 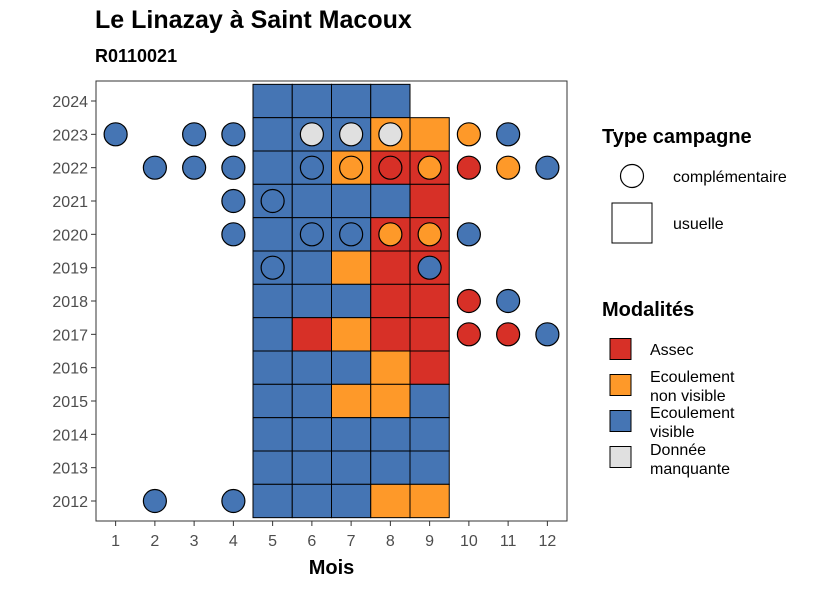 I want to click on legend-type-title: Type campagne, so click(x=677, y=137).